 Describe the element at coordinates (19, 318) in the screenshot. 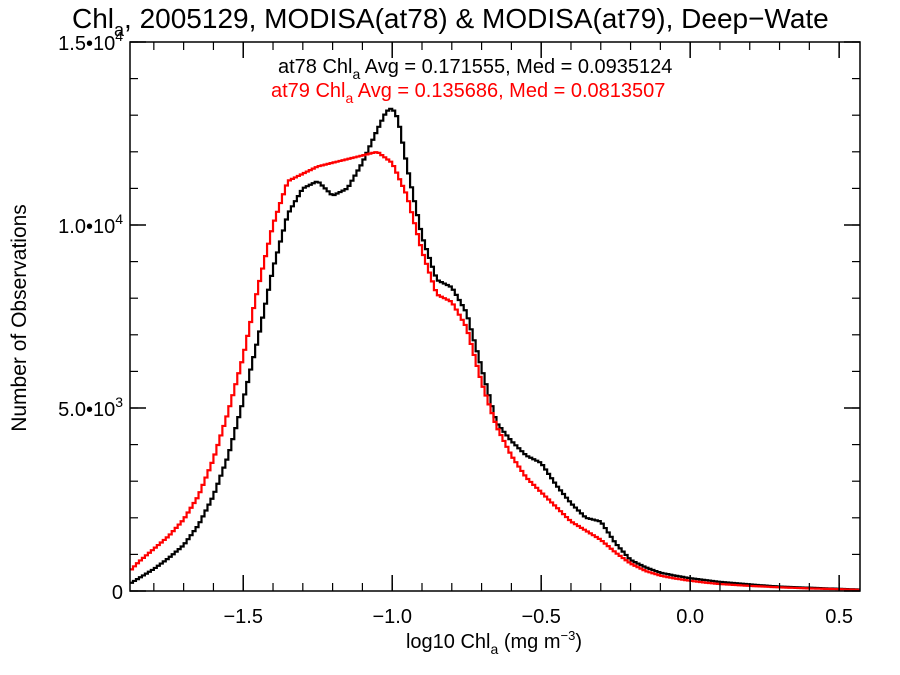

I see `y-axis-label: Number of Observations` at that location.